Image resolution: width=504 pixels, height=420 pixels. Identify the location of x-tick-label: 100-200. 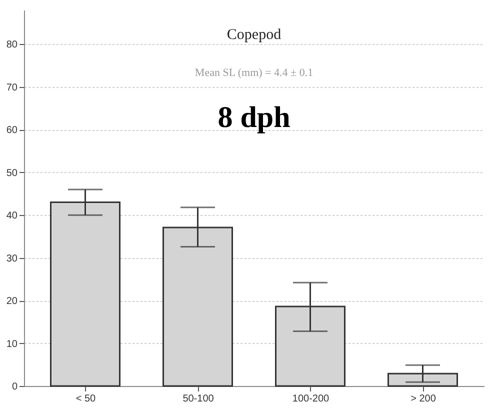
(311, 399).